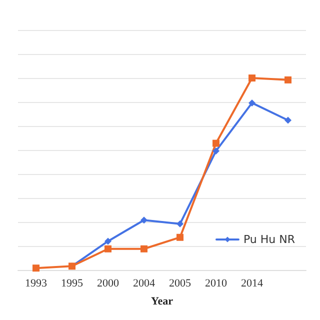 The image size is (320, 320). Describe the element at coordinates (180, 284) in the screenshot. I see `x-tick-label: 2005` at that location.